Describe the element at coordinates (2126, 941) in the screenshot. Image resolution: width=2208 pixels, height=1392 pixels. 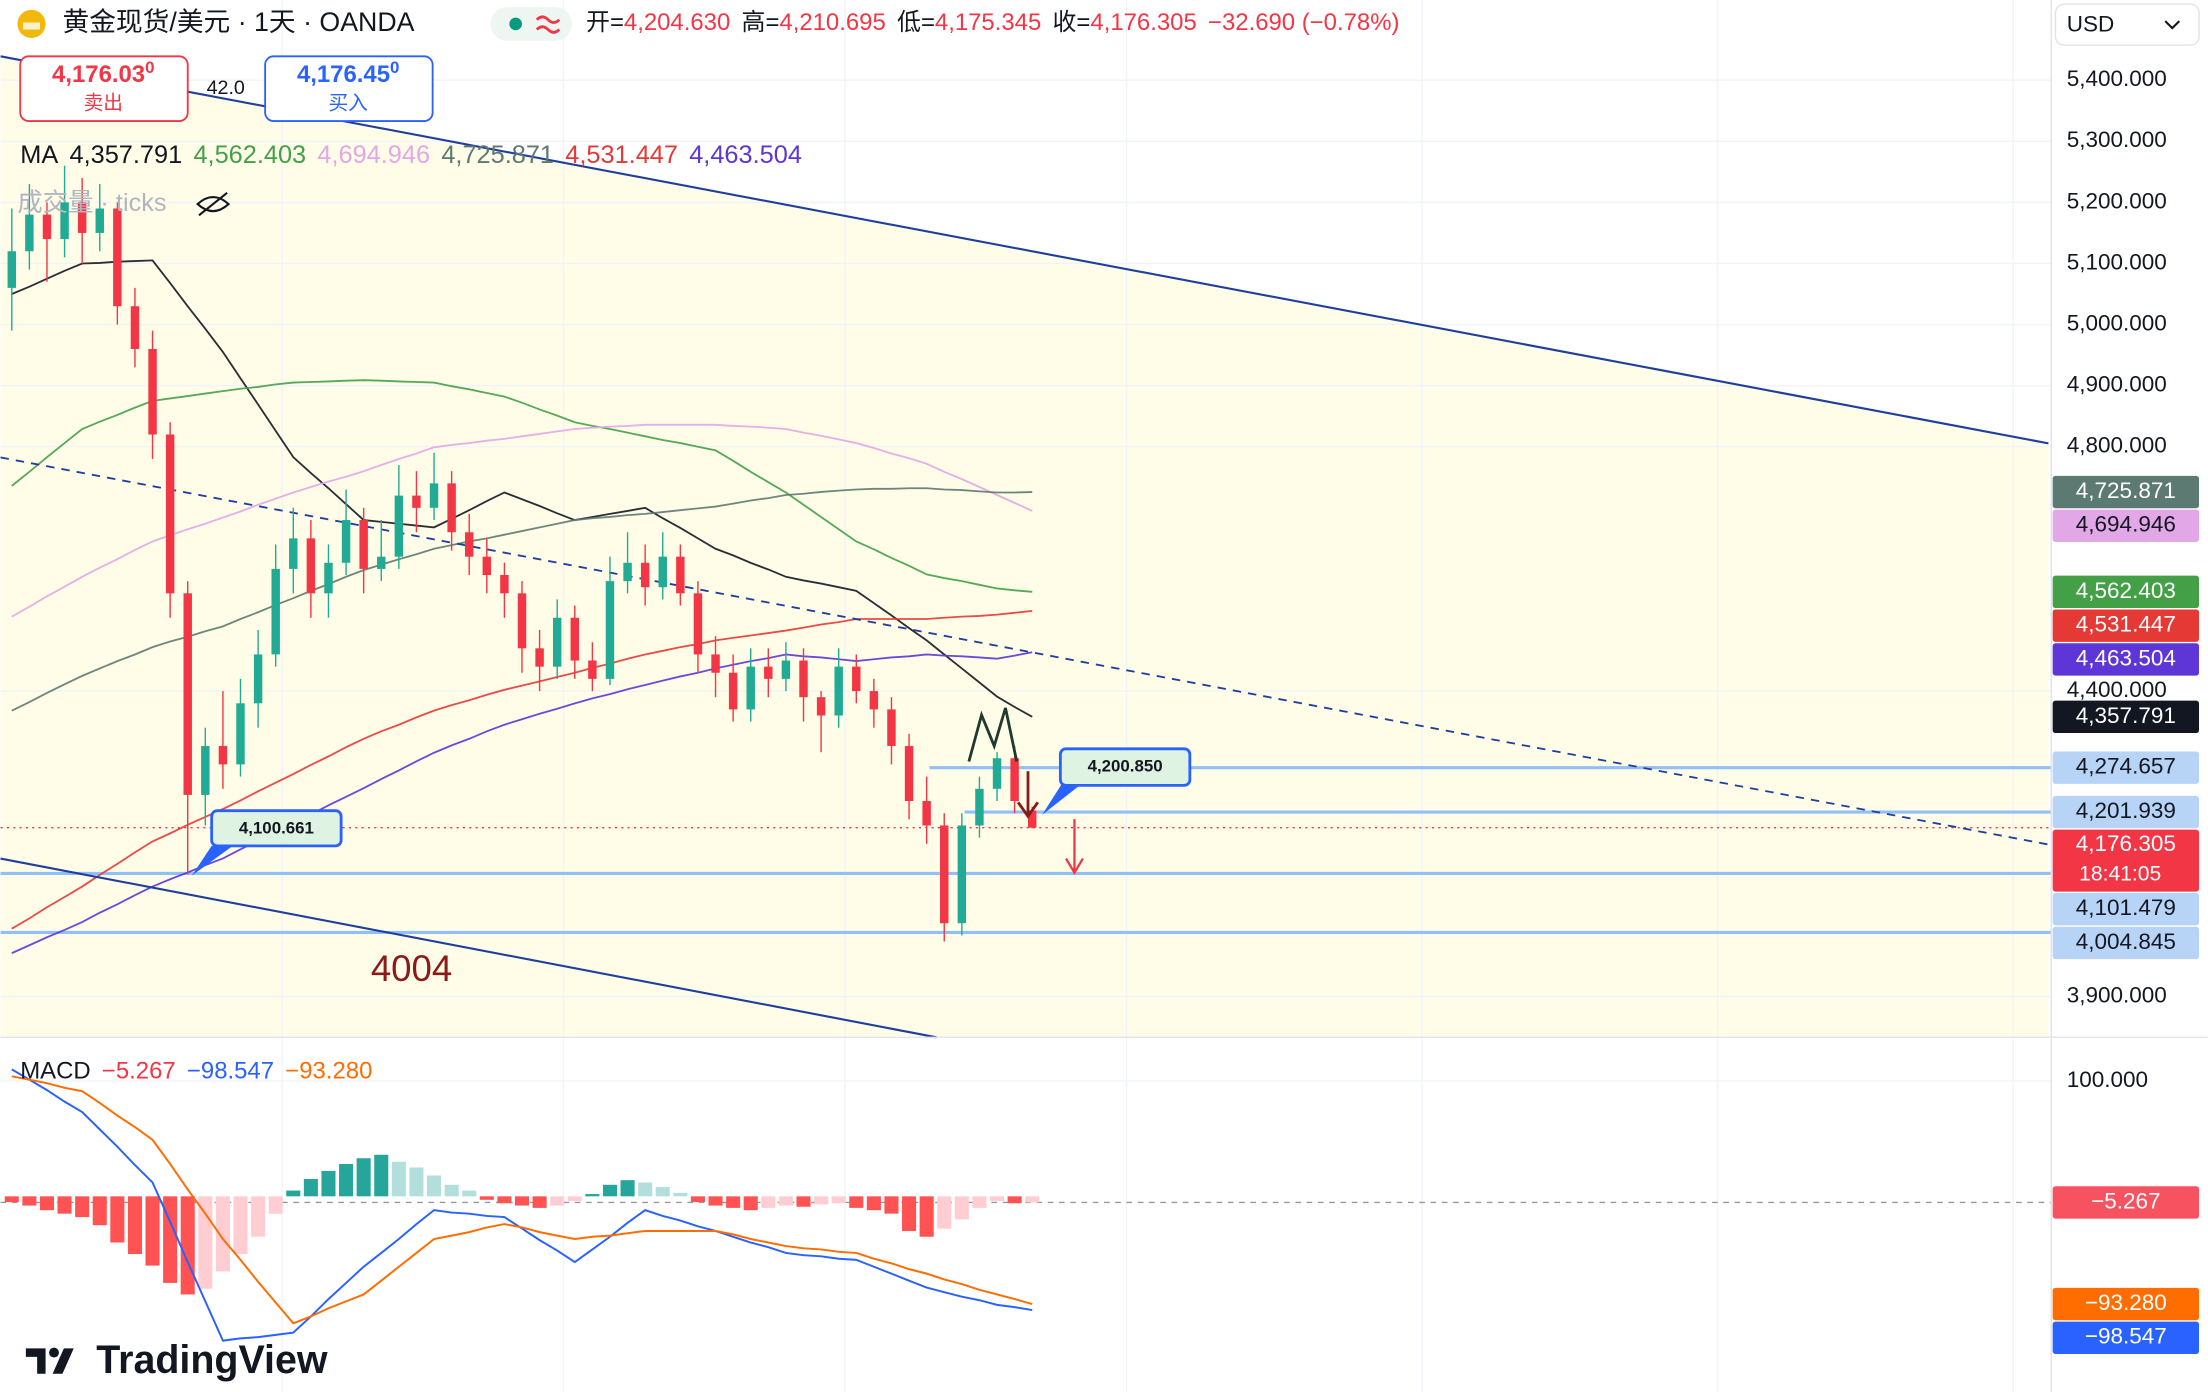
I see `price-label-text: 4,004.845` at that location.